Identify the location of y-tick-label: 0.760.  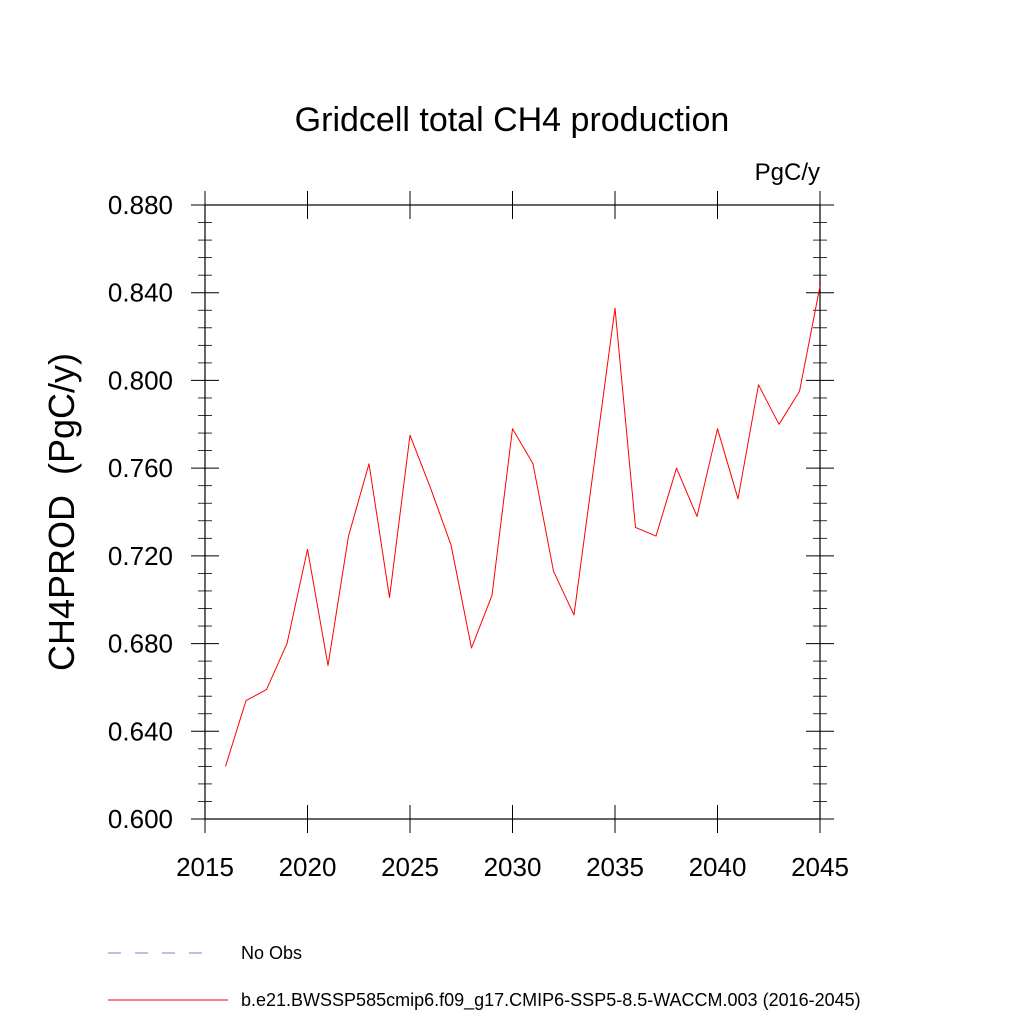
(140, 468).